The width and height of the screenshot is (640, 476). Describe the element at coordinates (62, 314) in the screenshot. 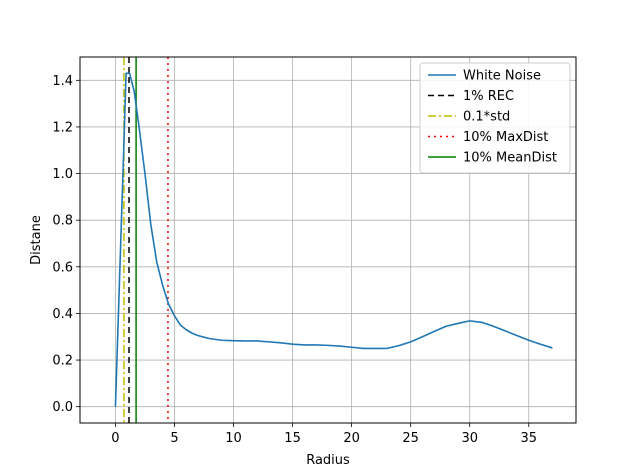

I see `y-tick-label: 0.4` at that location.